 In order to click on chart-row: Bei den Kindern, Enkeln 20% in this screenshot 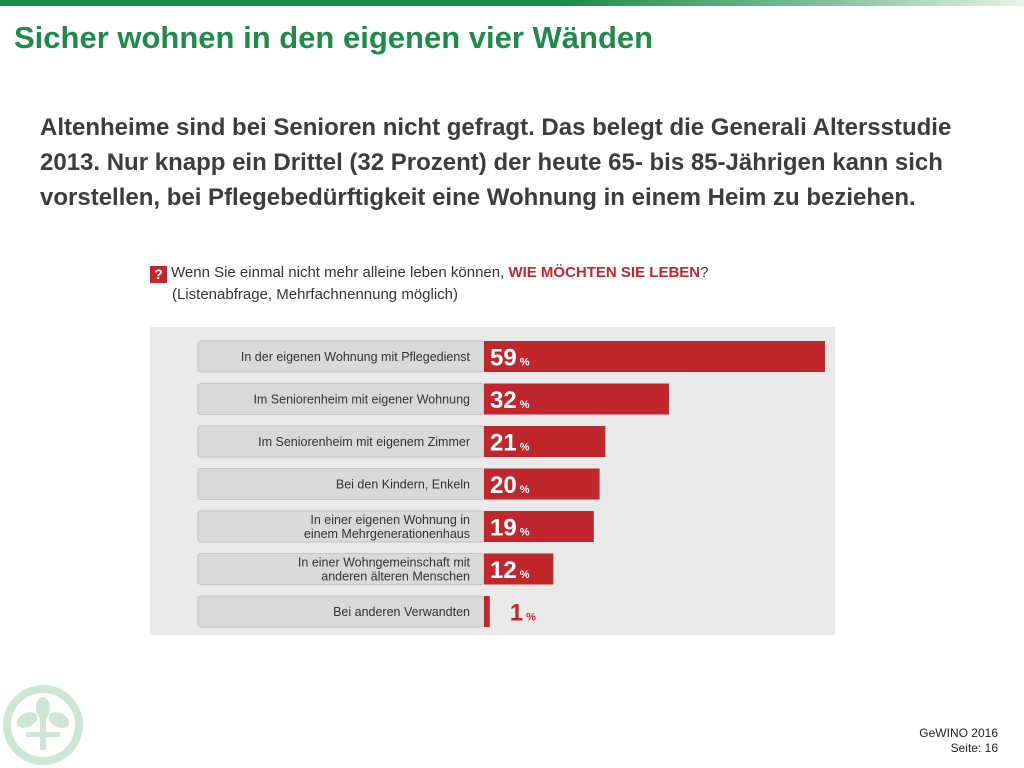, I will do `click(398, 484)`.